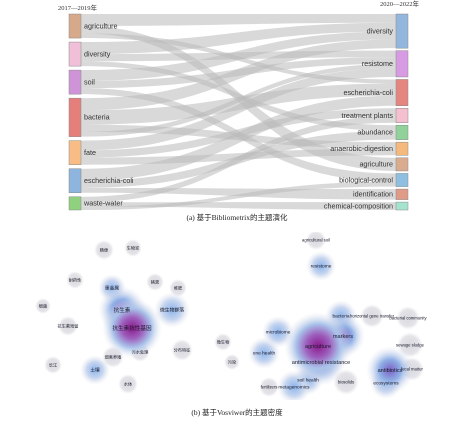 This screenshot has height=422, width=474. I want to click on density-node-label: 长江, so click(53, 364).